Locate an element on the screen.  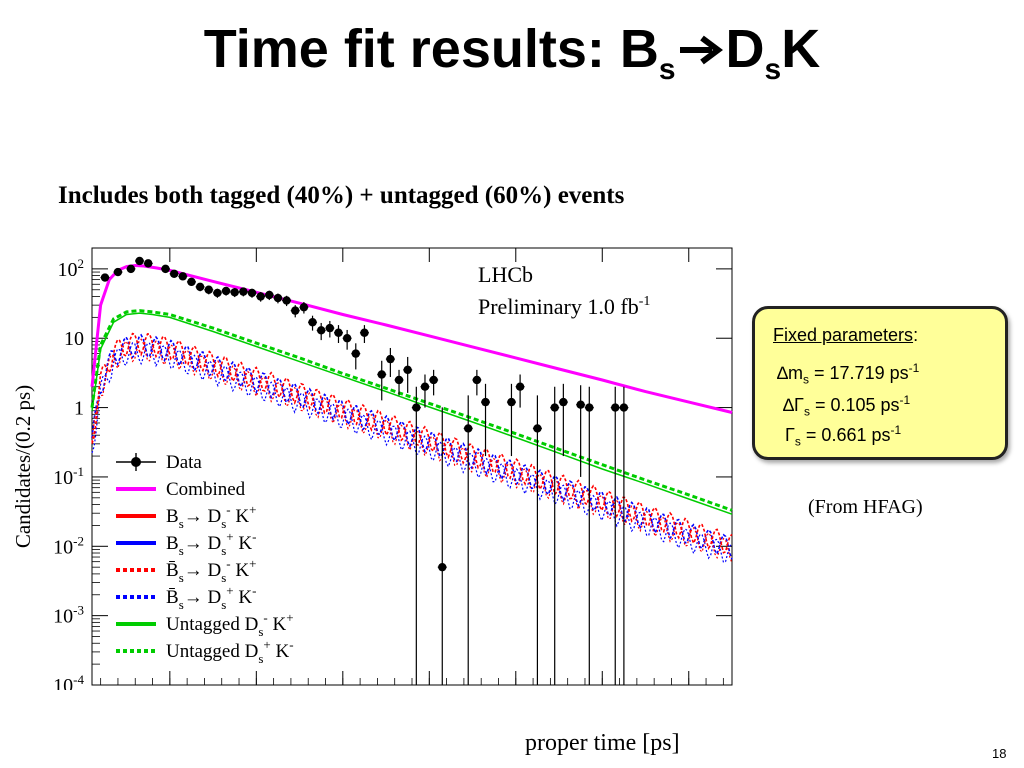
y-tick-label: 10-4 is located at coordinates (68, 681).